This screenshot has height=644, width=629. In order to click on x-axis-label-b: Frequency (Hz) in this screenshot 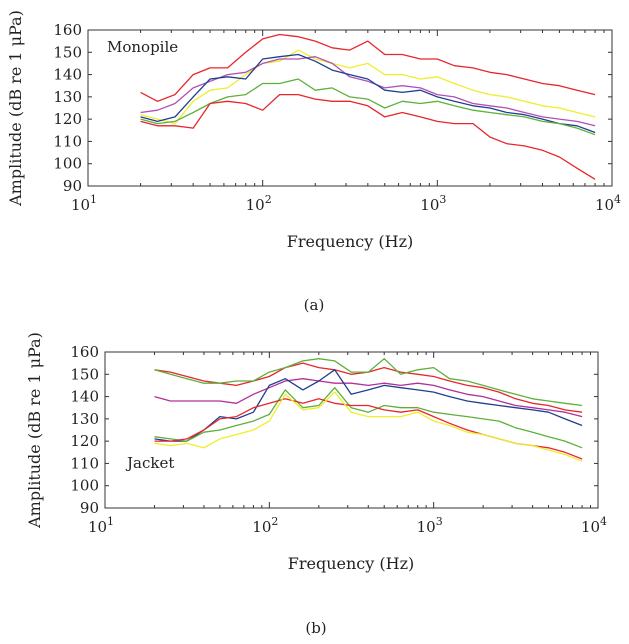, I will do `click(351, 563)`.